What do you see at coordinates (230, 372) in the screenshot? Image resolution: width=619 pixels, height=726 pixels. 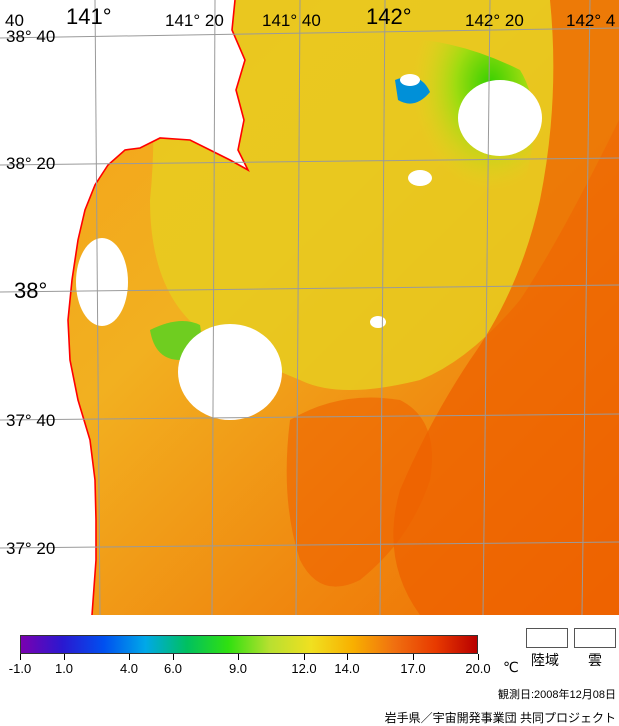 I see `cloud-center` at bounding box center [230, 372].